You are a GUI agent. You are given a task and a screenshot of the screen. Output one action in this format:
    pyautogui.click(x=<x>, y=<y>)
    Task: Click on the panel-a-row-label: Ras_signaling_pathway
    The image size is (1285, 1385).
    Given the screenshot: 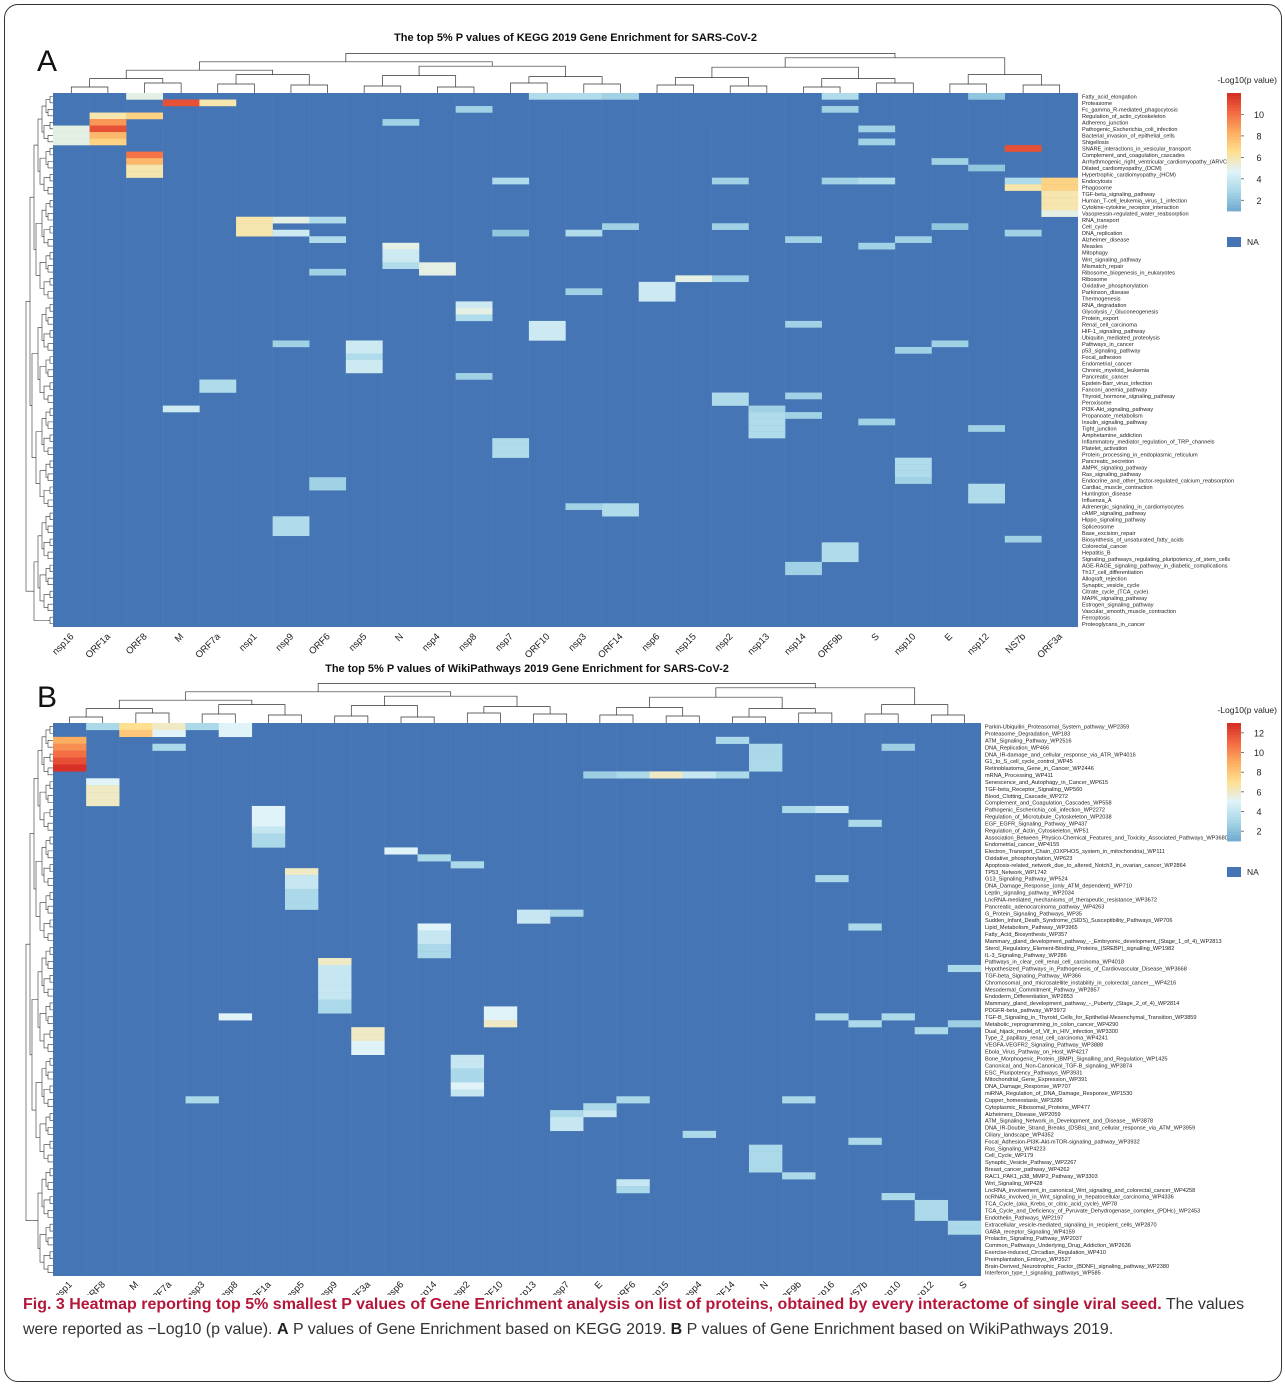 What is the action you would take?
    pyautogui.click(x=1111, y=475)
    